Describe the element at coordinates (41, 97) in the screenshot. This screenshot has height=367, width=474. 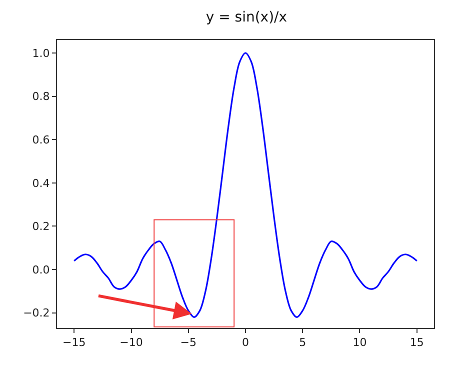
I see `y-tick-label: 0.8` at that location.